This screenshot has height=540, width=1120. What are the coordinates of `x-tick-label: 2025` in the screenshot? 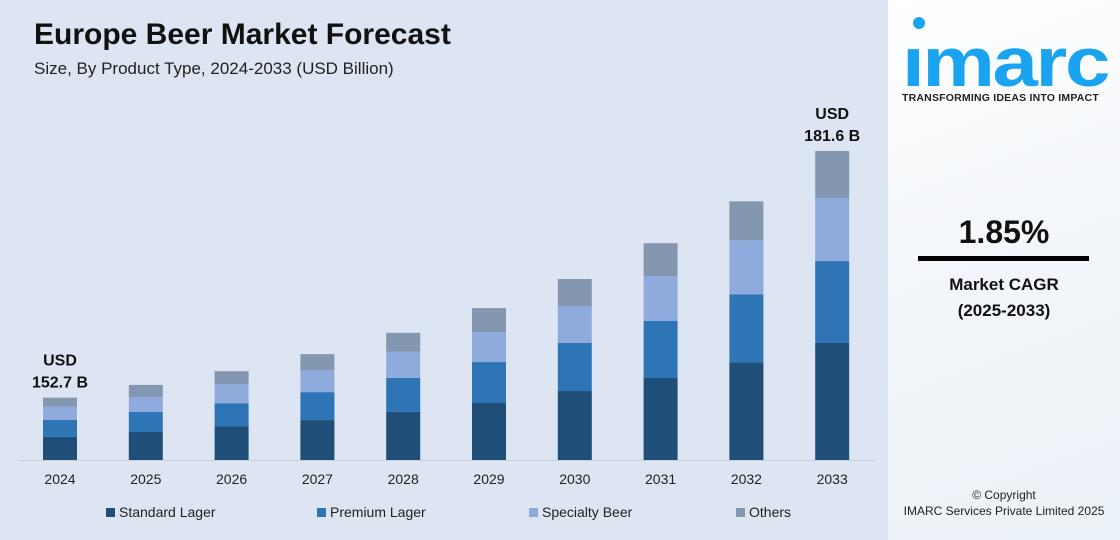 It's located at (145, 479).